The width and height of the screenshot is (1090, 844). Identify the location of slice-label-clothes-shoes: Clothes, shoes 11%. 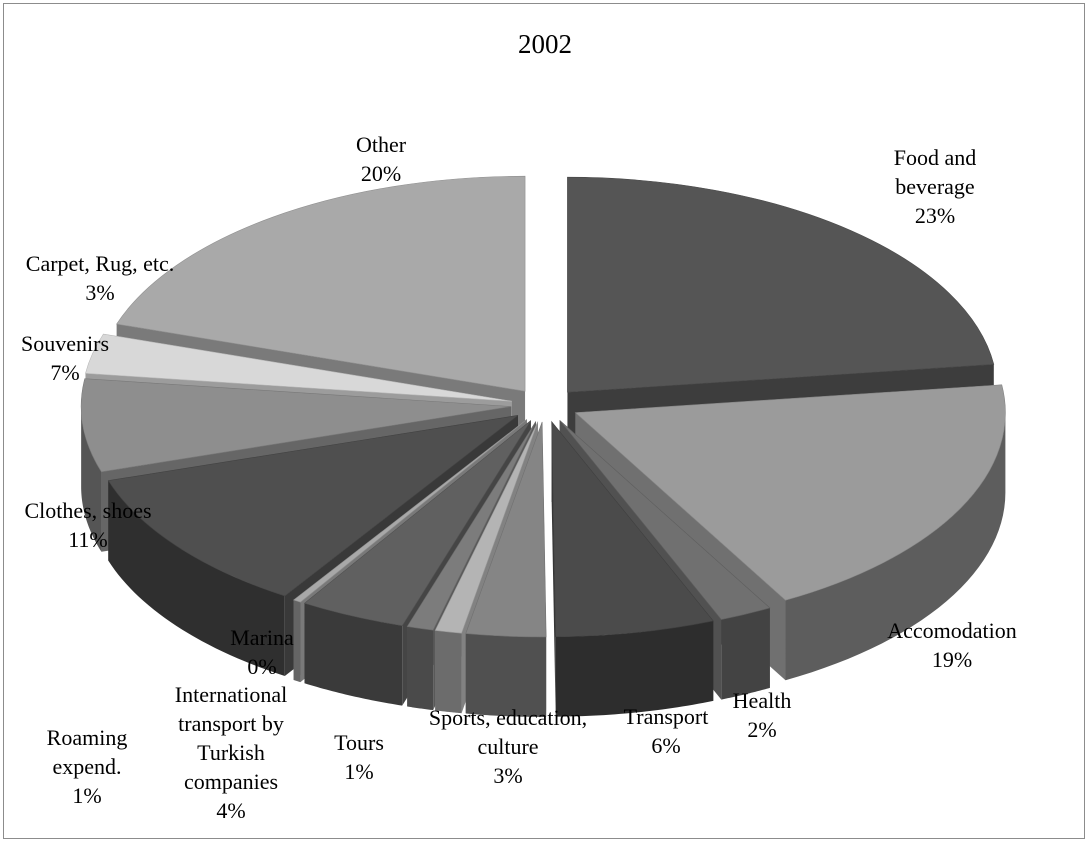
(87, 525).